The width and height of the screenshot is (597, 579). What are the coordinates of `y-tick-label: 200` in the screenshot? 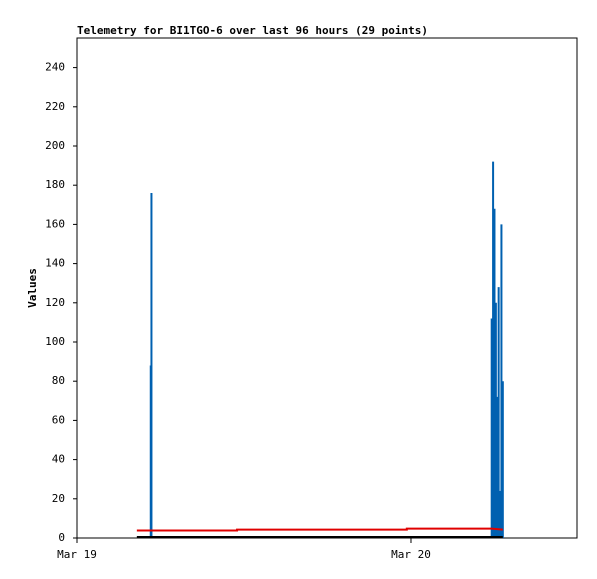 It's located at (55, 145).